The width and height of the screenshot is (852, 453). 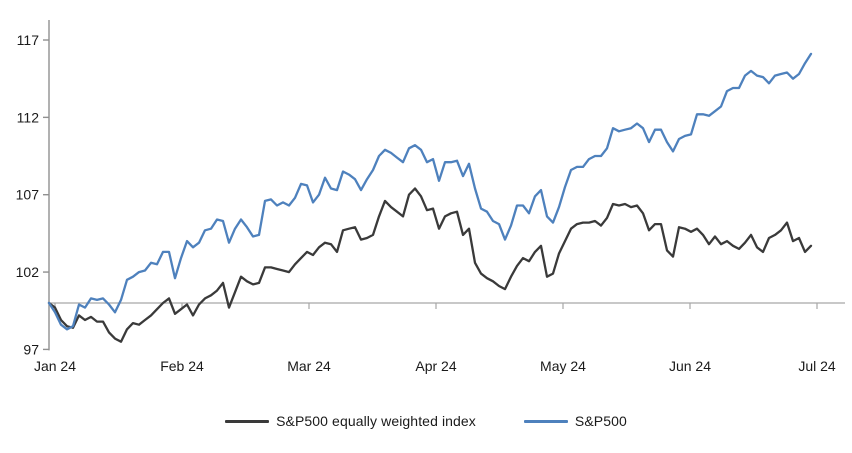 I want to click on x-axis-tick-label: Apr 24, so click(x=435, y=366).